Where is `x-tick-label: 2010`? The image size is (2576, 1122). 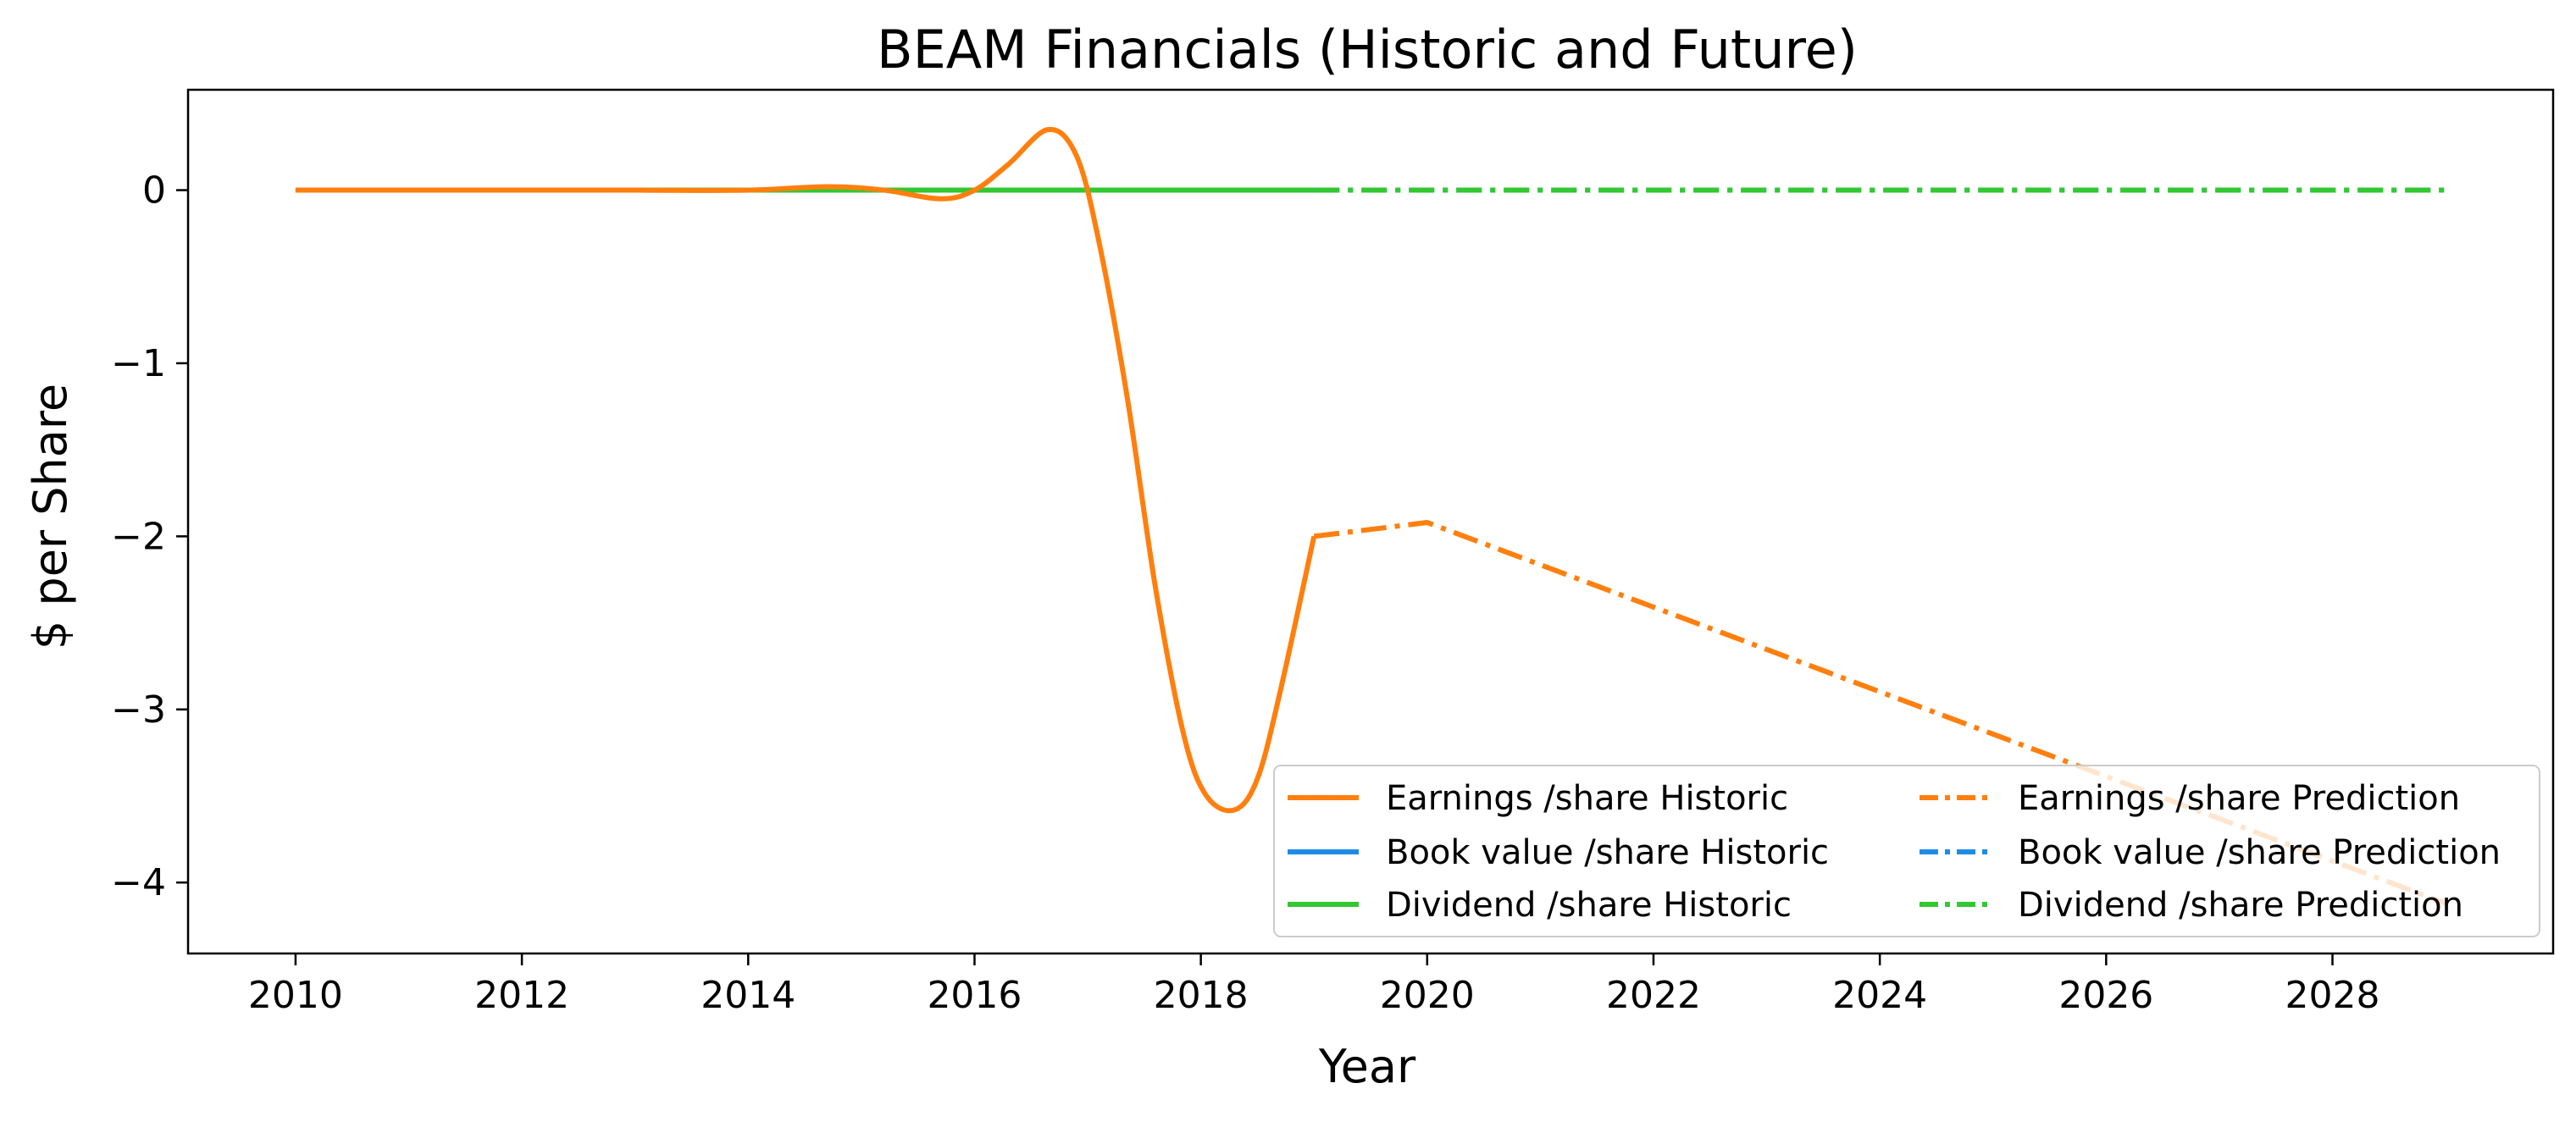
x-tick-label: 2010 is located at coordinates (295, 995).